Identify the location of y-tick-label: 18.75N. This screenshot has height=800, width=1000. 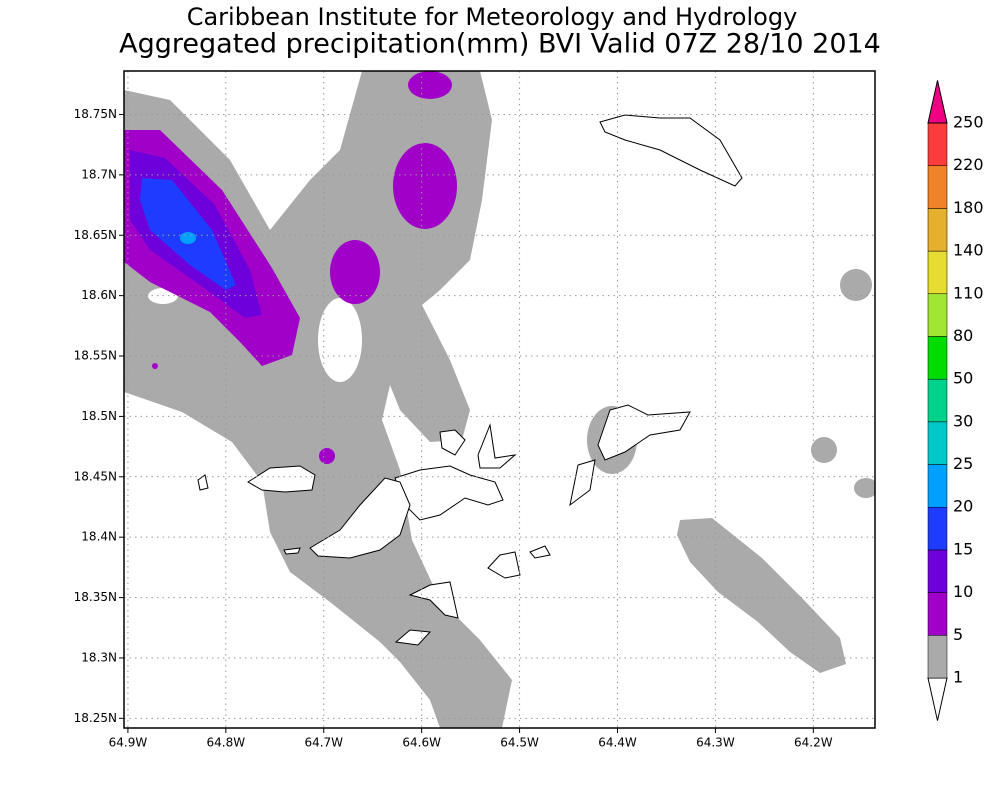
(95, 114).